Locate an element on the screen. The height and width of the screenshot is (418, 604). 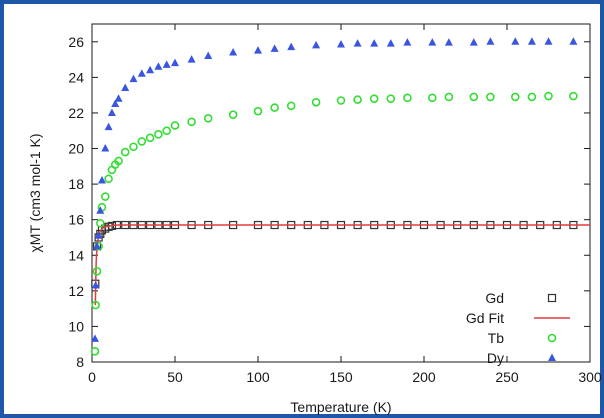
legend-label-dy: Dy is located at coordinates (495, 358).